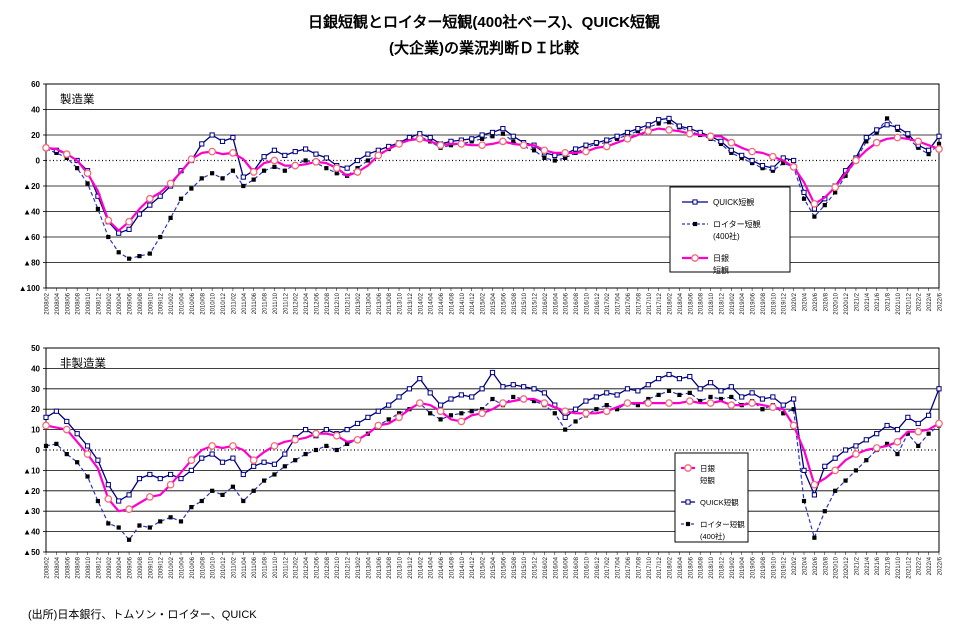  I want to click on svg-text: 2013/02, so click(359, 303).